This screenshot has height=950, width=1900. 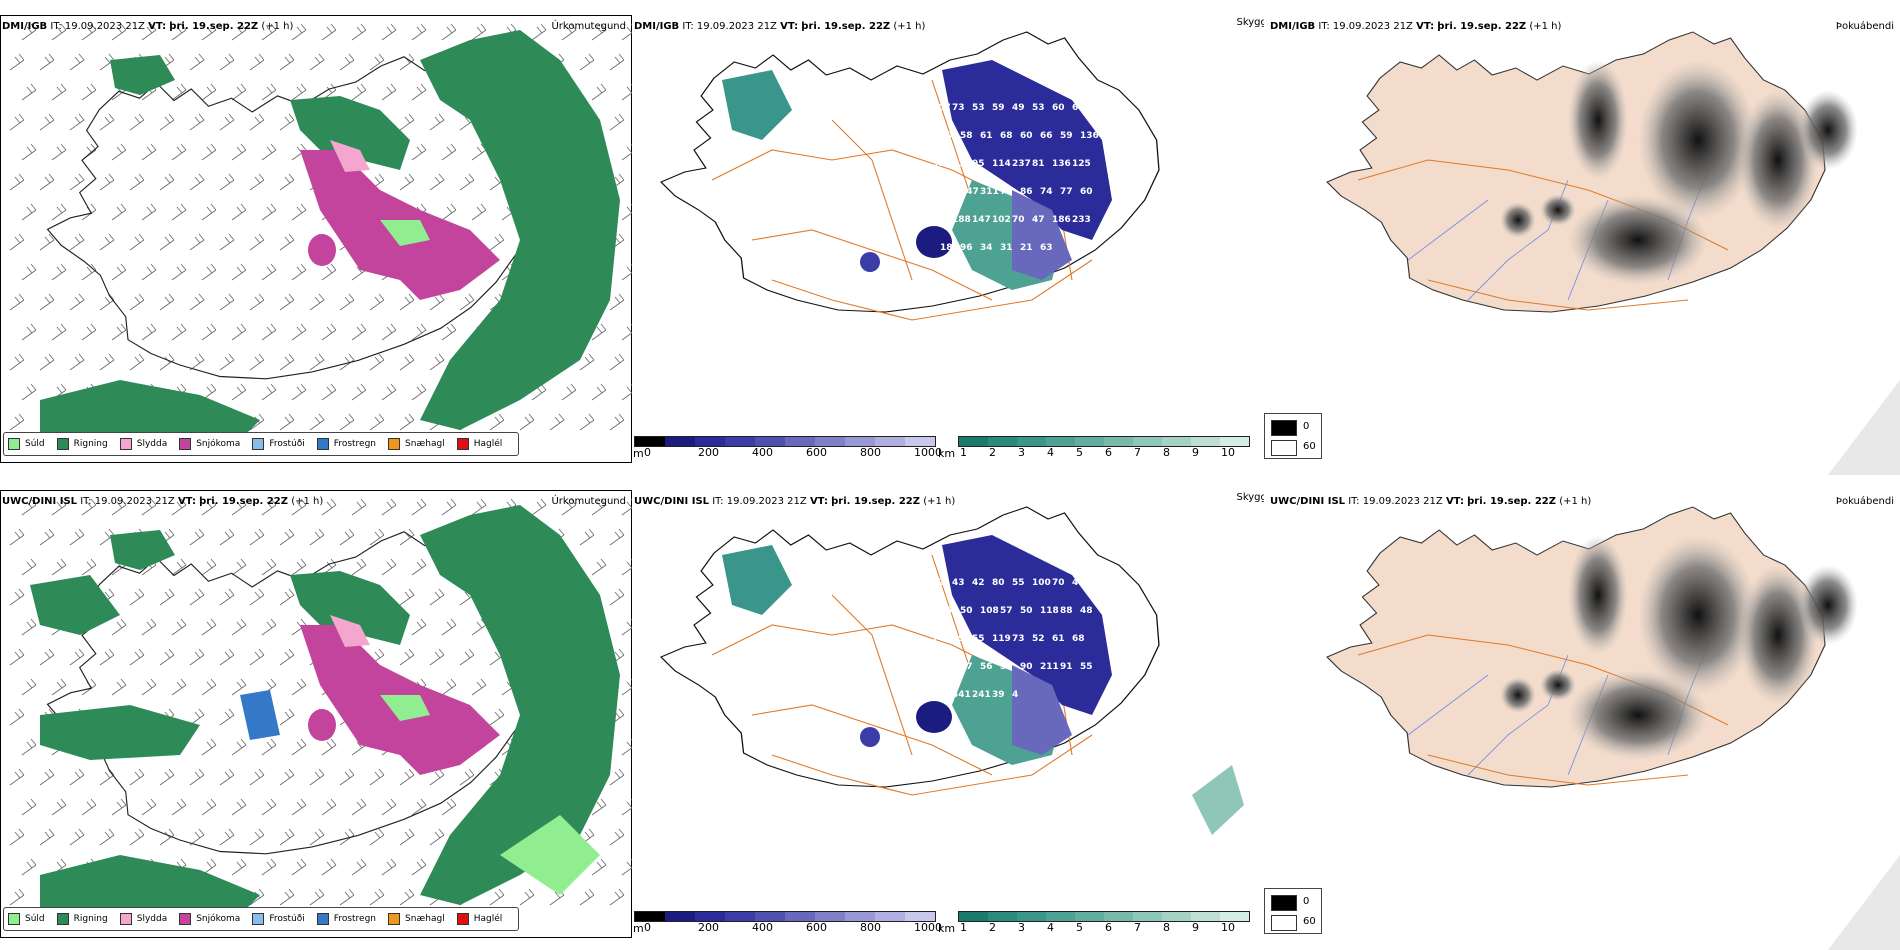 What do you see at coordinates (647, 927) in the screenshot?
I see `colorbar-tick: 0` at bounding box center [647, 927].